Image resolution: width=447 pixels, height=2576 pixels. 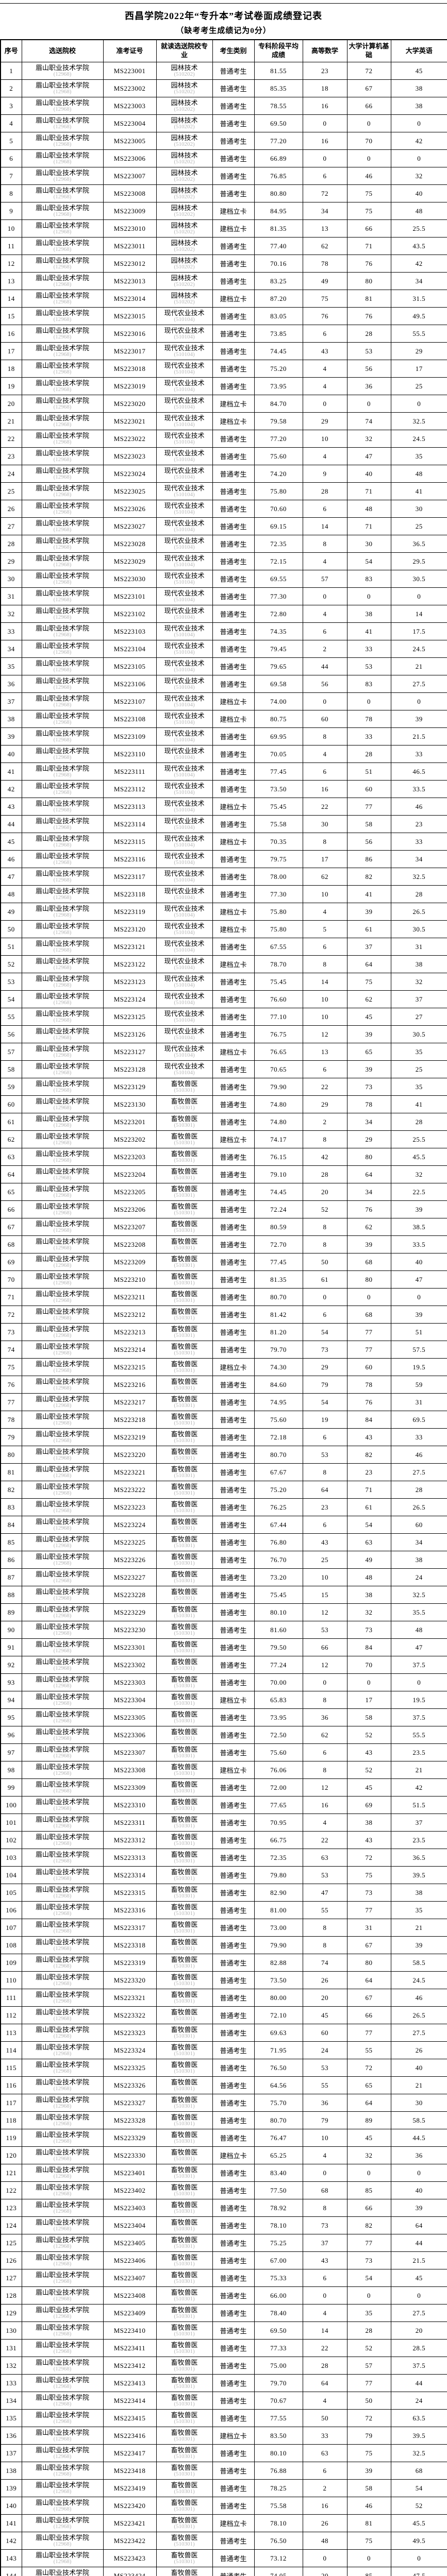 What do you see at coordinates (369, 2243) in the screenshot?
I see `cell-computer: 77` at bounding box center [369, 2243].